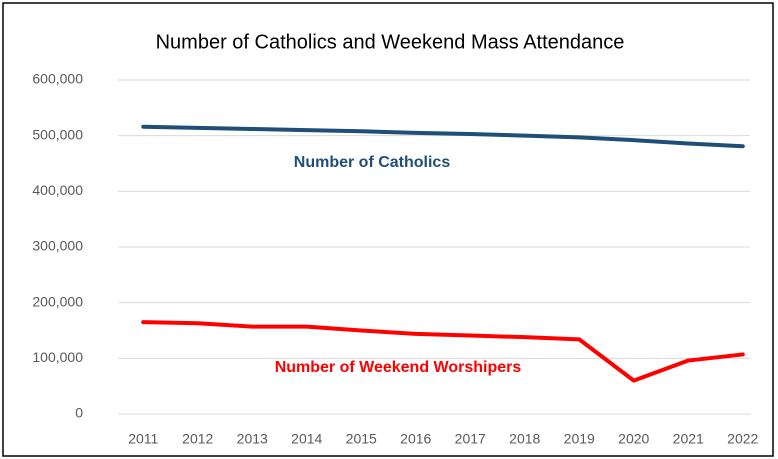  What do you see at coordinates (197, 439) in the screenshot?
I see `x-tick-label: 2012` at bounding box center [197, 439].